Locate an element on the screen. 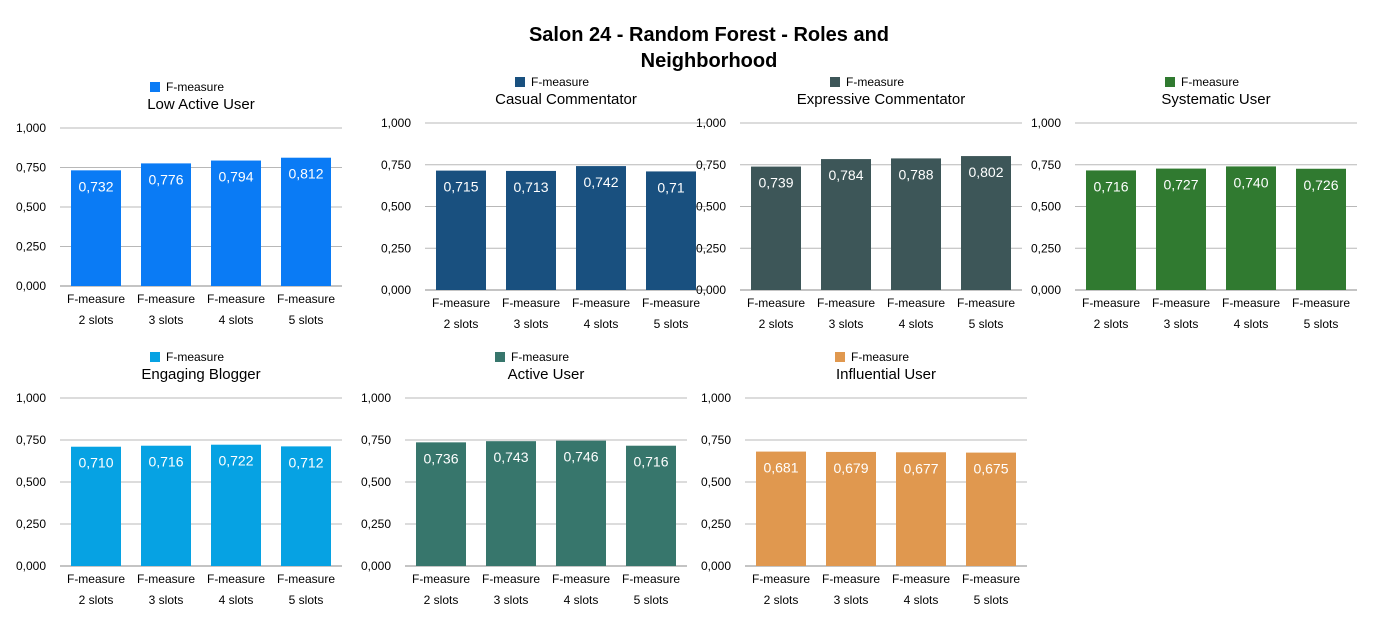  data-label: 0,722 is located at coordinates (235, 461).